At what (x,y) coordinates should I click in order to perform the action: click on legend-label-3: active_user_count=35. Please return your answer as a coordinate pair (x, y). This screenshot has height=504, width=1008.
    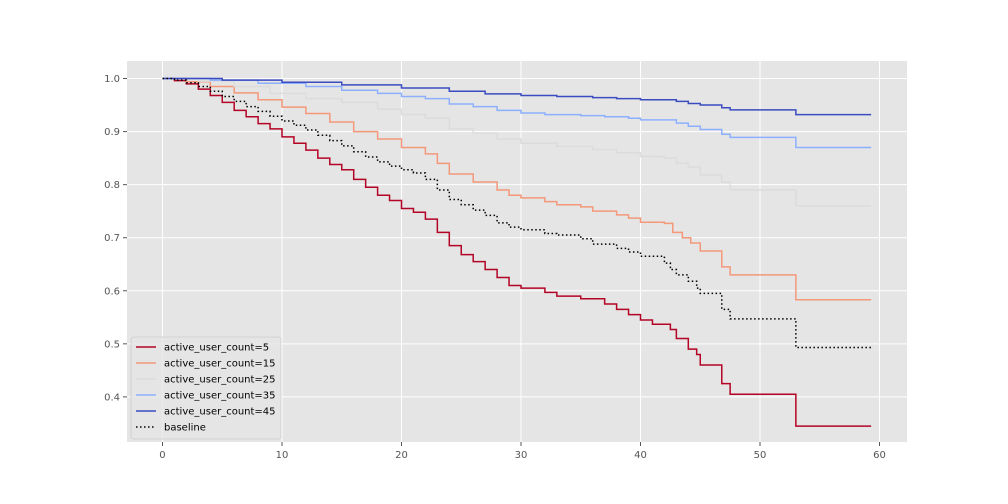
    Looking at the image, I should click on (220, 396).